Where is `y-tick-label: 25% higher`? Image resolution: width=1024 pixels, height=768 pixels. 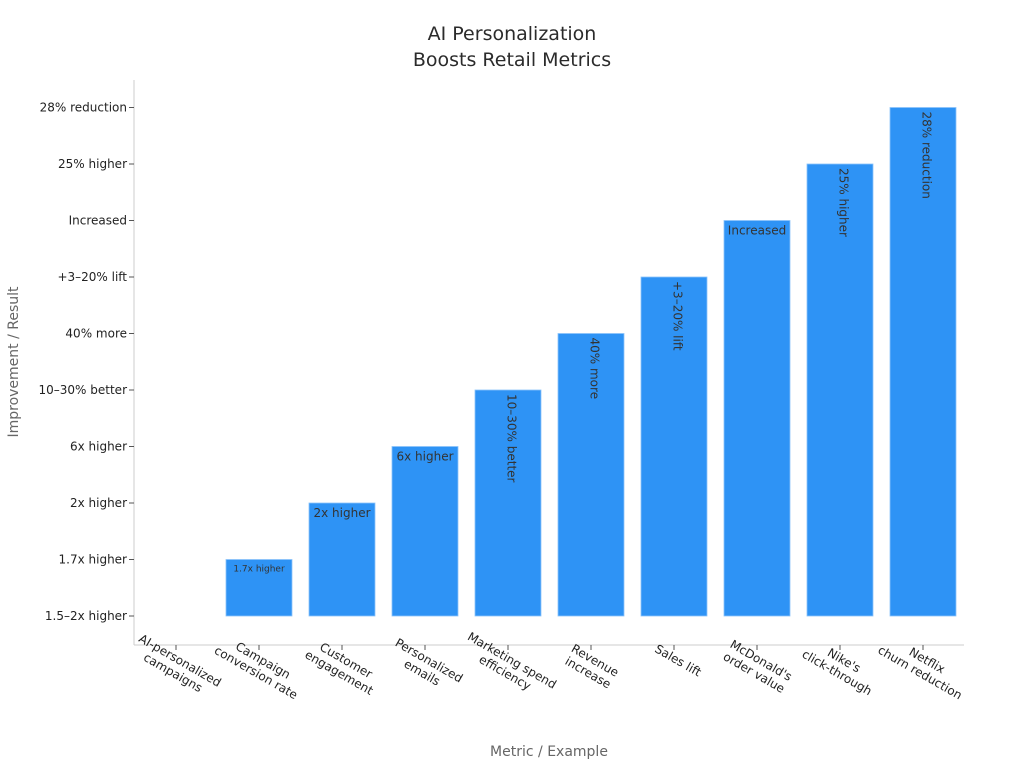
y-tick-label: 25% higher is located at coordinates (92, 164).